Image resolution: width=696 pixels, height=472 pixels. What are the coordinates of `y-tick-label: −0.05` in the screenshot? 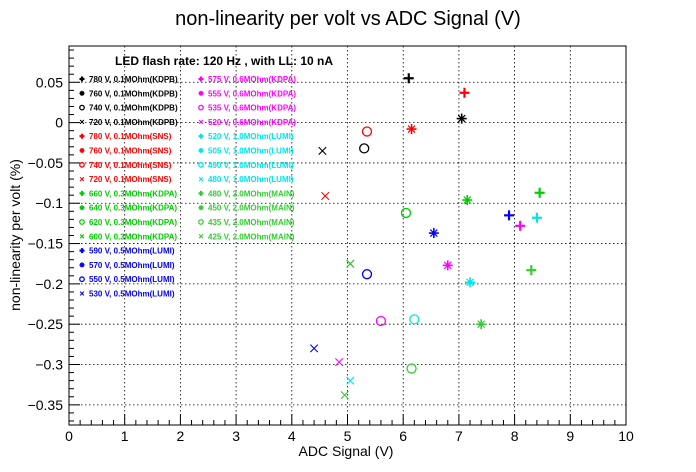 It's located at (46, 163).